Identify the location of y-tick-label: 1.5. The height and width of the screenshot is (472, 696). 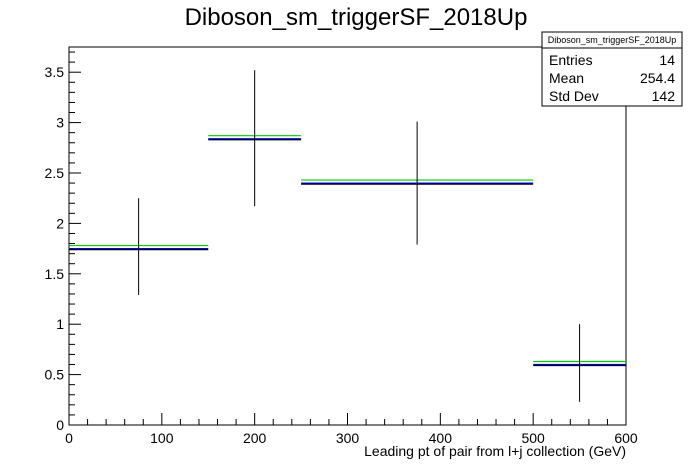
(55, 274).